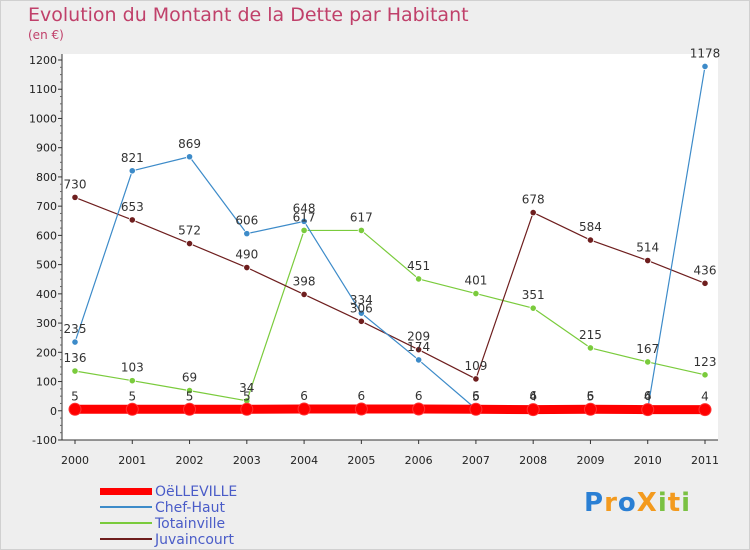 This screenshot has width=750, height=550. Describe the element at coordinates (126, 539) in the screenshot. I see `legend-swatch-juvaincourt` at that location.